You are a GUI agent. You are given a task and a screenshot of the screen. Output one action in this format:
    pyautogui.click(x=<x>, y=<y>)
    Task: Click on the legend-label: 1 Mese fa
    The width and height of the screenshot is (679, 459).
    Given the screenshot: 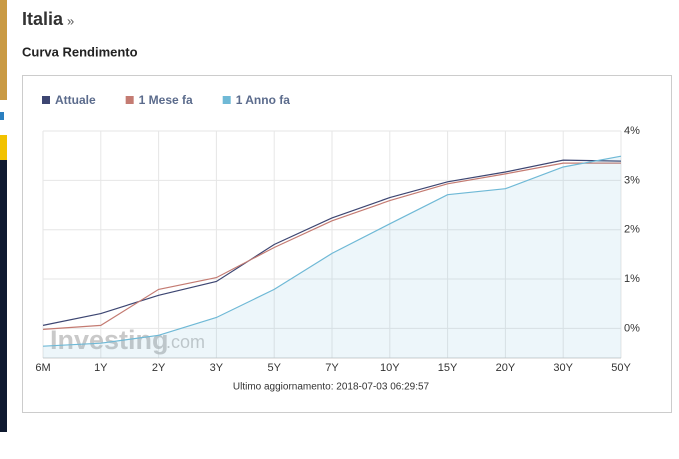 What is the action you would take?
    pyautogui.click(x=166, y=100)
    